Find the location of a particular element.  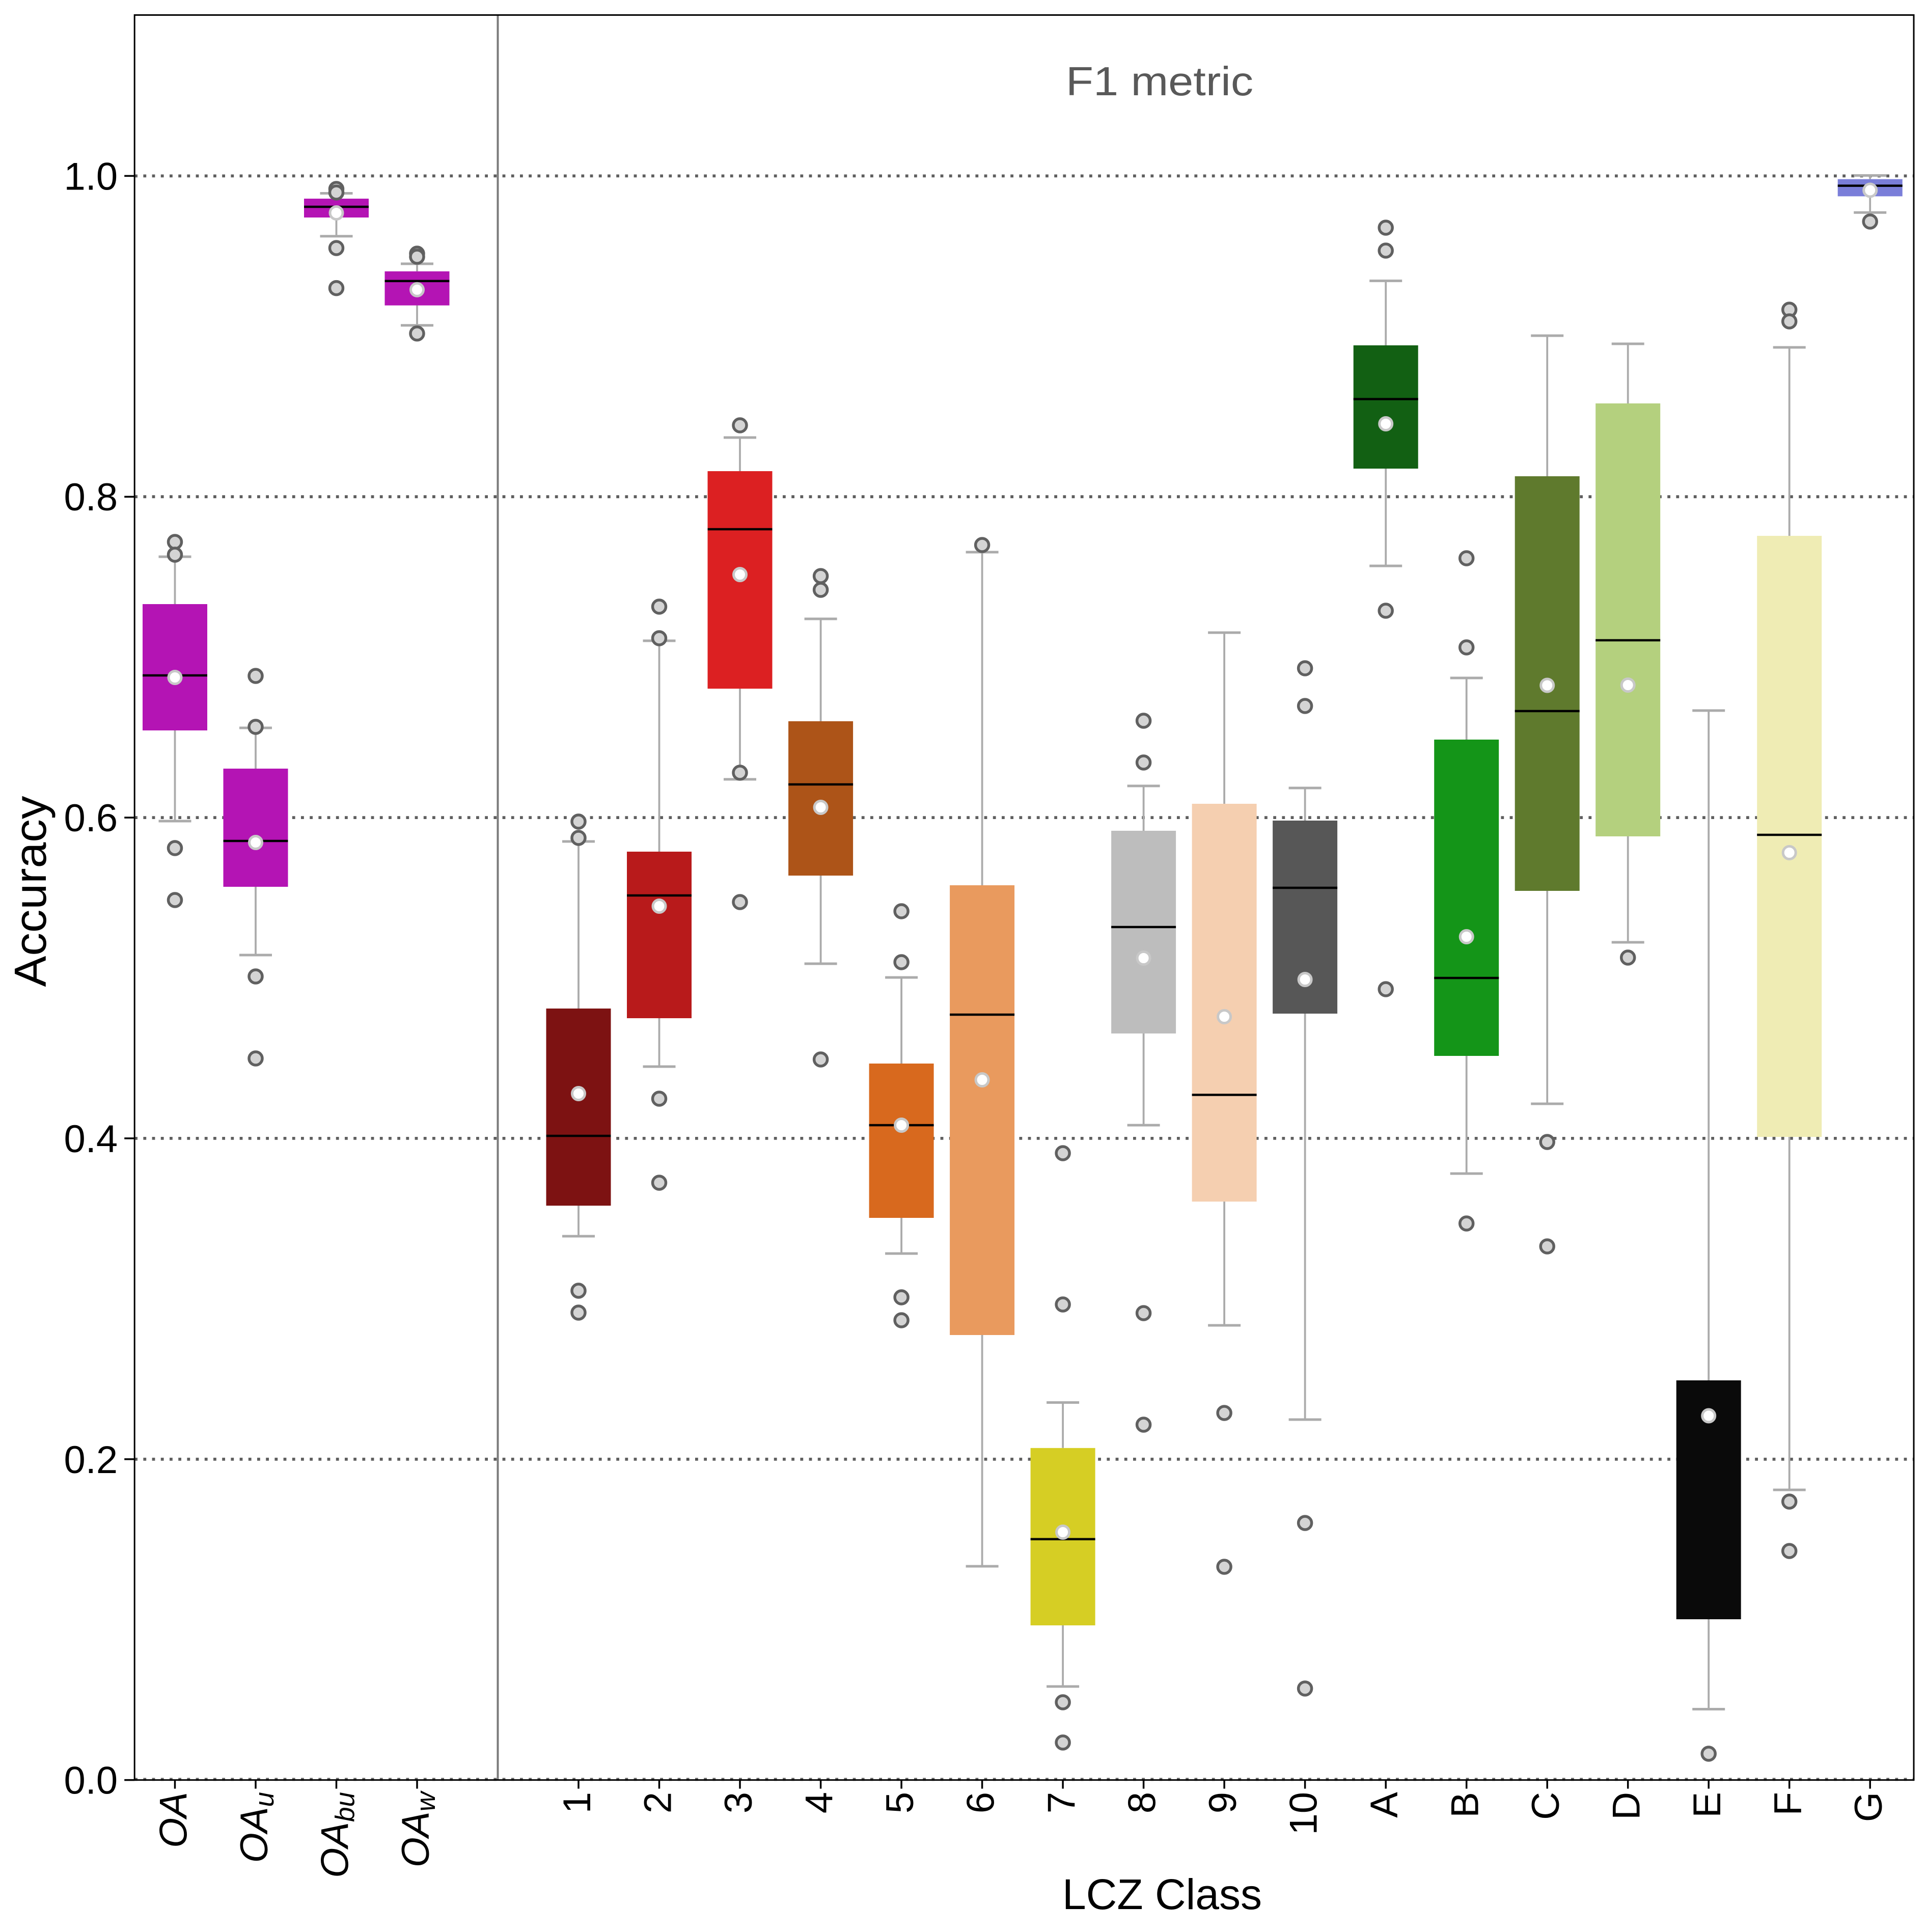

svg-text: OAw is located at coordinates (418, 1828).